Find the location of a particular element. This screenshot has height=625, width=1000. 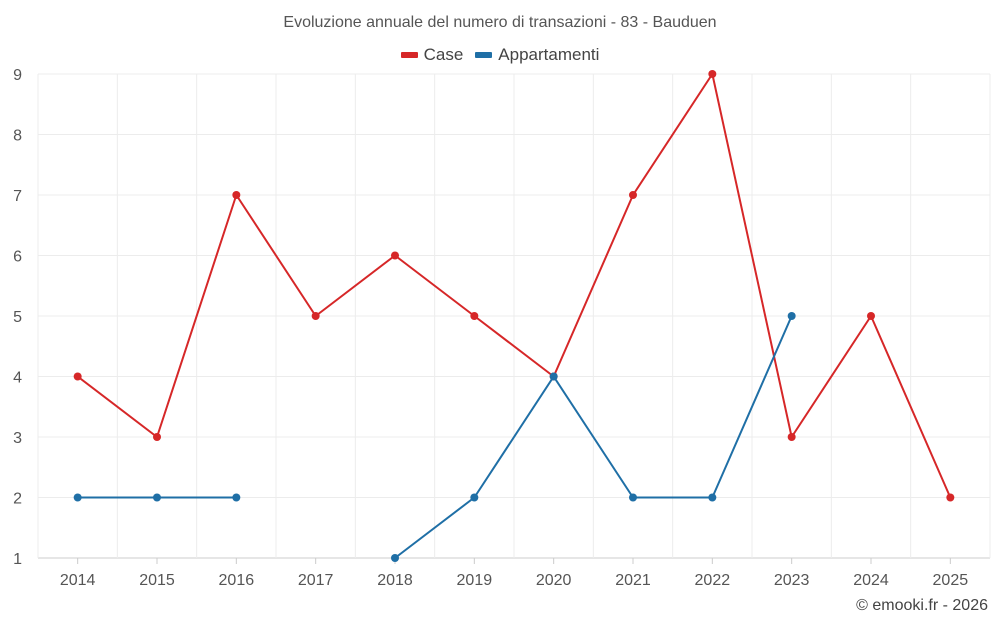

y-tick-label: 7 is located at coordinates (17, 196).